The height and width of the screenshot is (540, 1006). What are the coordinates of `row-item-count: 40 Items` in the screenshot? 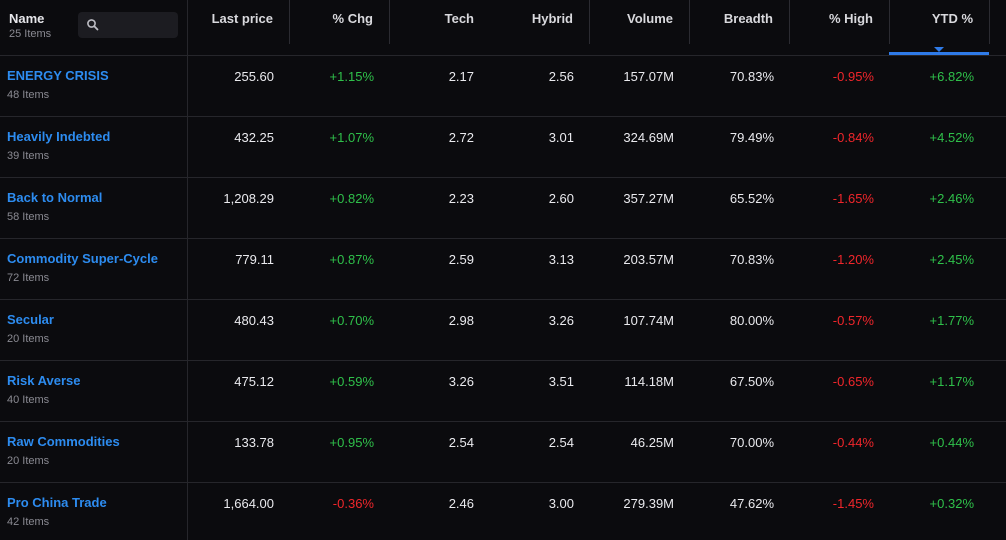 It's located at (28, 400).